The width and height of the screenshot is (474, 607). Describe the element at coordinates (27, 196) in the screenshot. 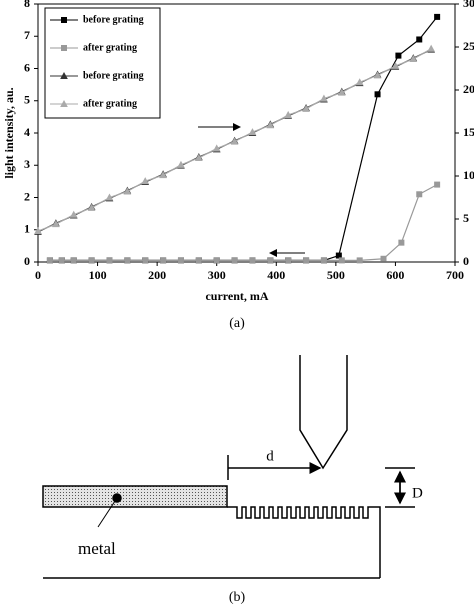

I see `y-tick-label: 2` at that location.